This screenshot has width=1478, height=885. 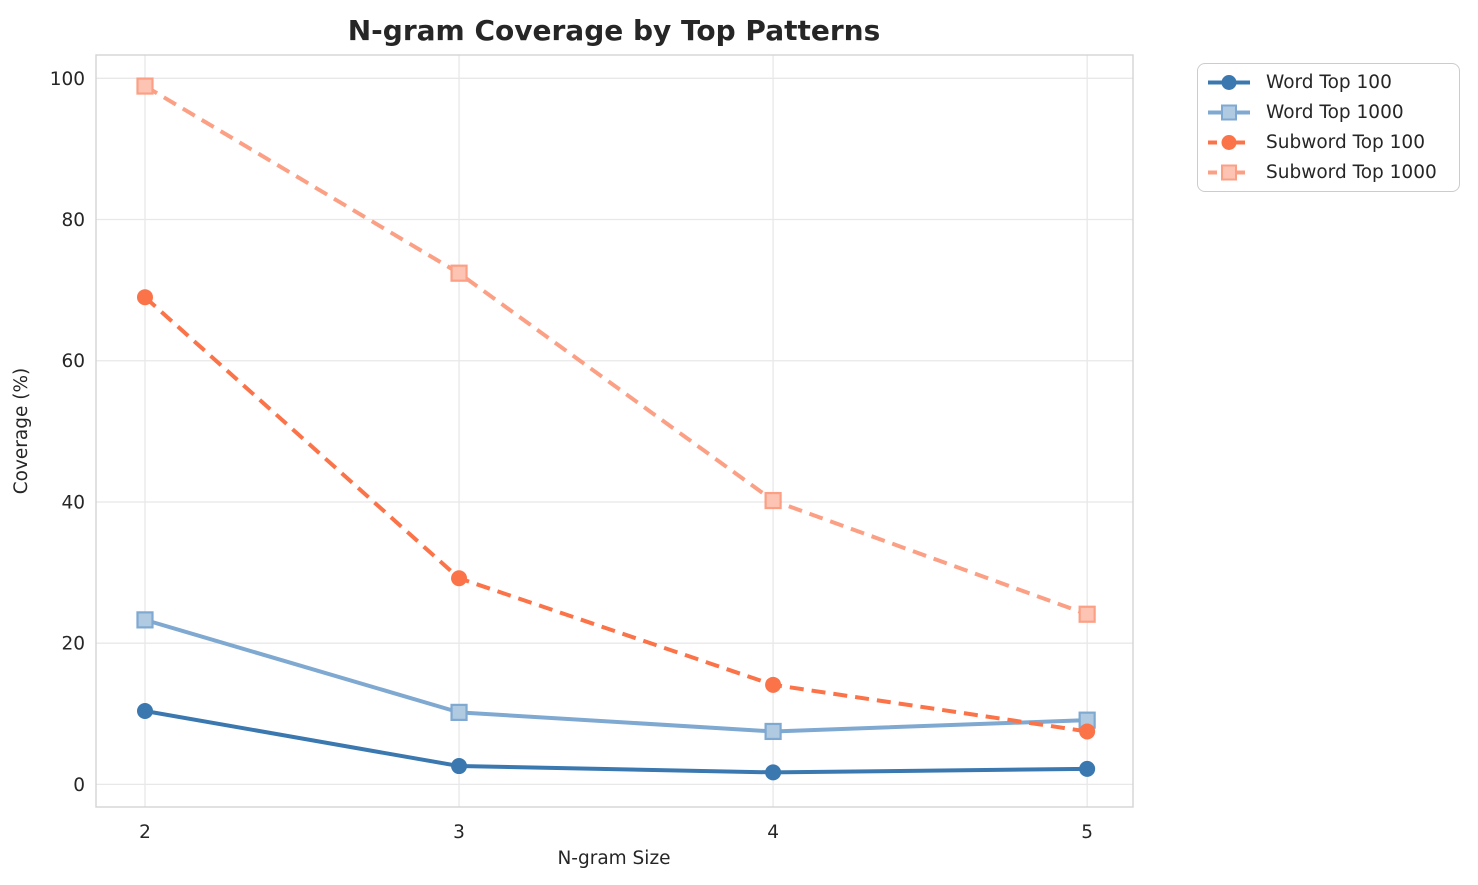 I want to click on x-tick-label: 5, so click(x=1087, y=832).